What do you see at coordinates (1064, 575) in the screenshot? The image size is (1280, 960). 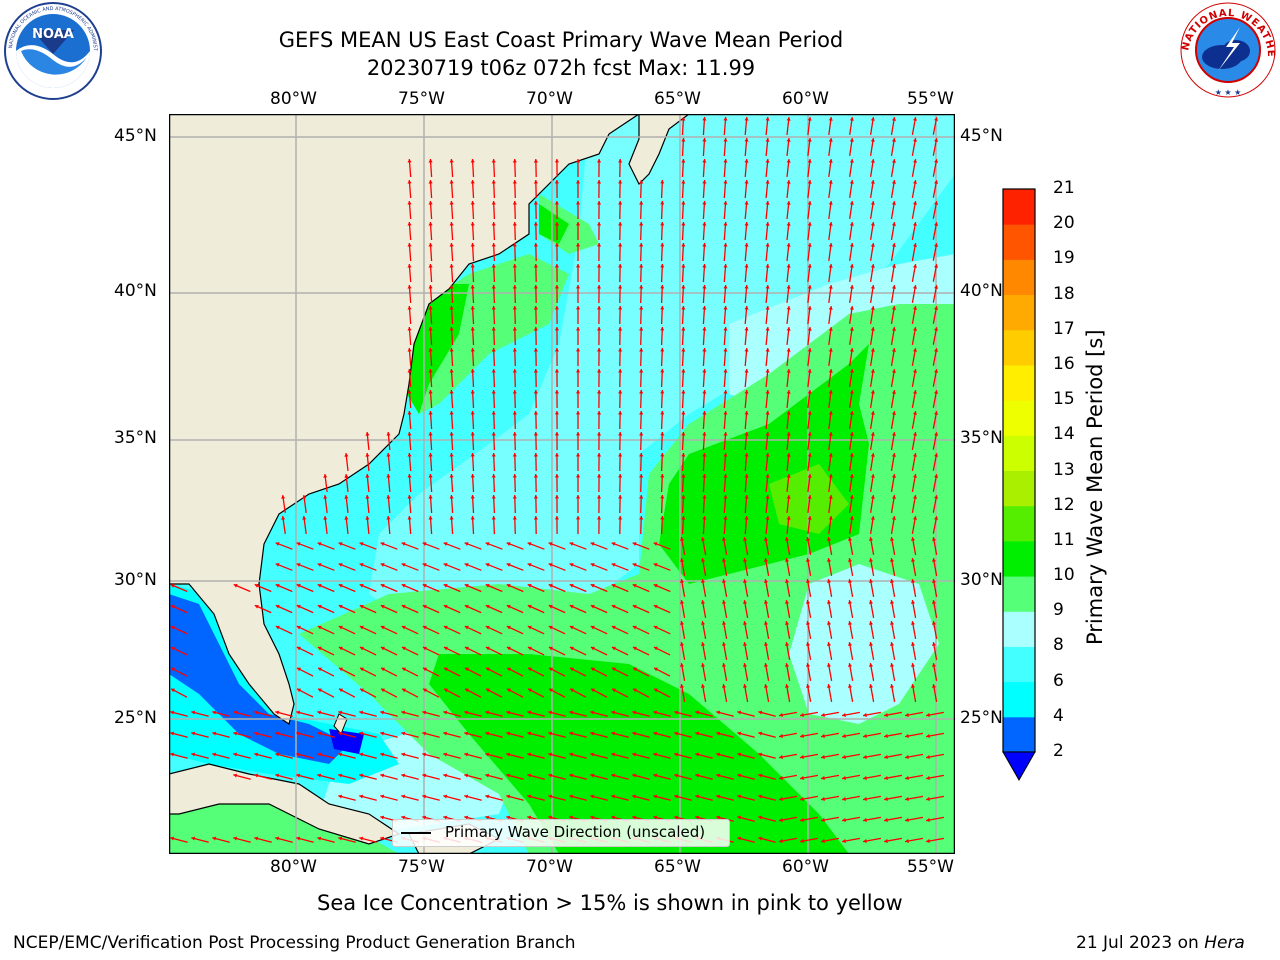 I see `colorbar-tick-label: 10` at bounding box center [1064, 575].